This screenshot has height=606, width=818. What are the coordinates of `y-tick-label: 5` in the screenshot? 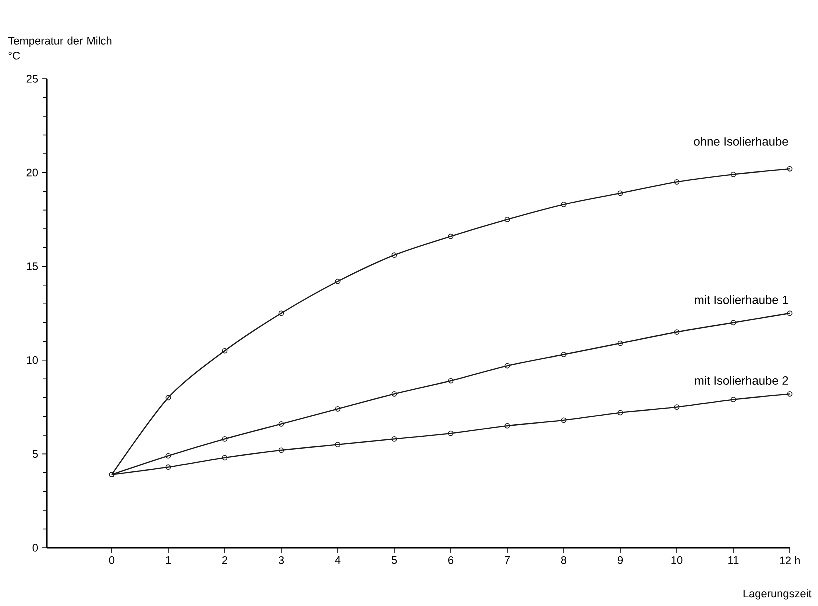 It's located at (35, 454).